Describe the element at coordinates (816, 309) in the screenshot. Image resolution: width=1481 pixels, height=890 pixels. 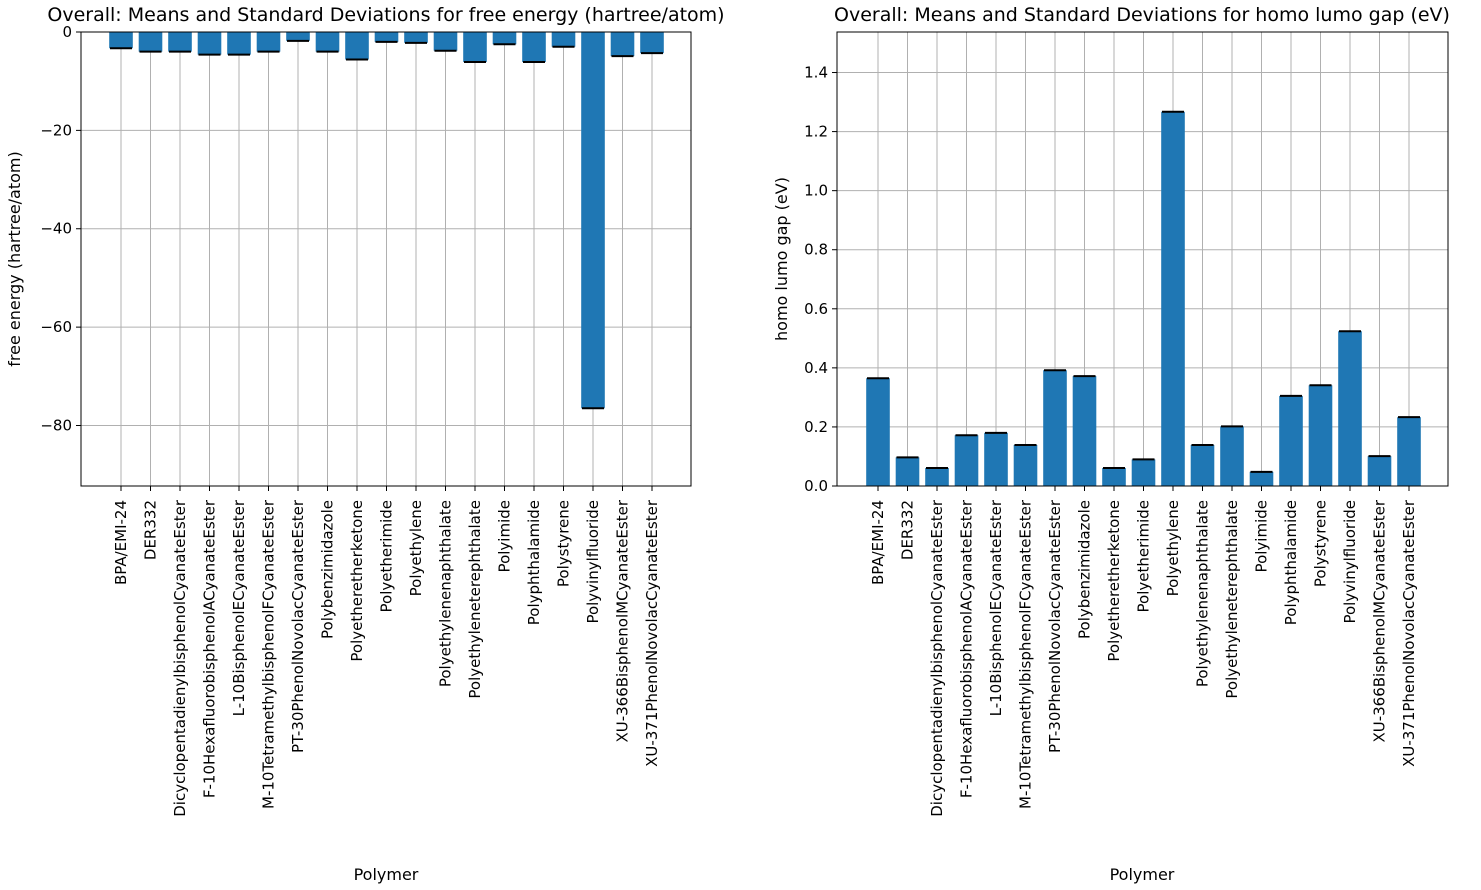
I see `homo-lumo-gap-y-tick-label: 0.6` at that location.